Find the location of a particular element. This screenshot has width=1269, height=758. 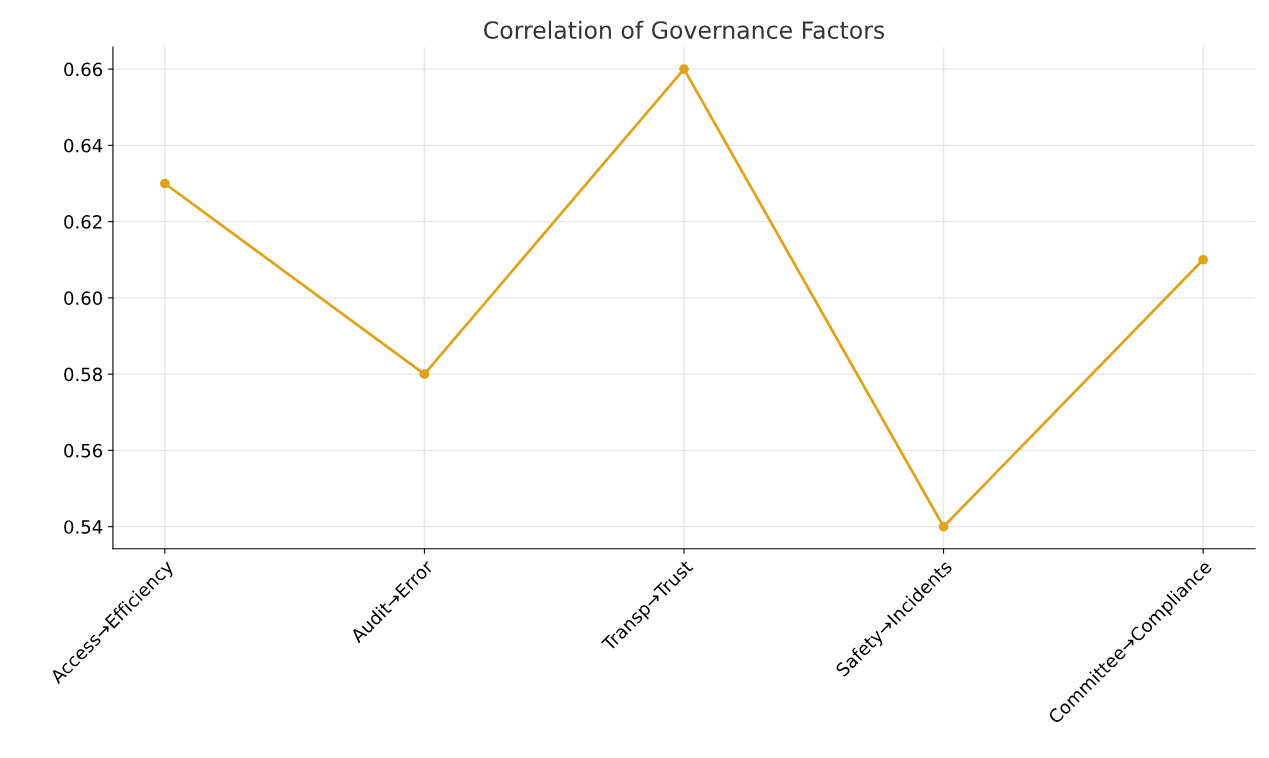

chart-title: Correlation of Governance Factors is located at coordinates (684, 29).